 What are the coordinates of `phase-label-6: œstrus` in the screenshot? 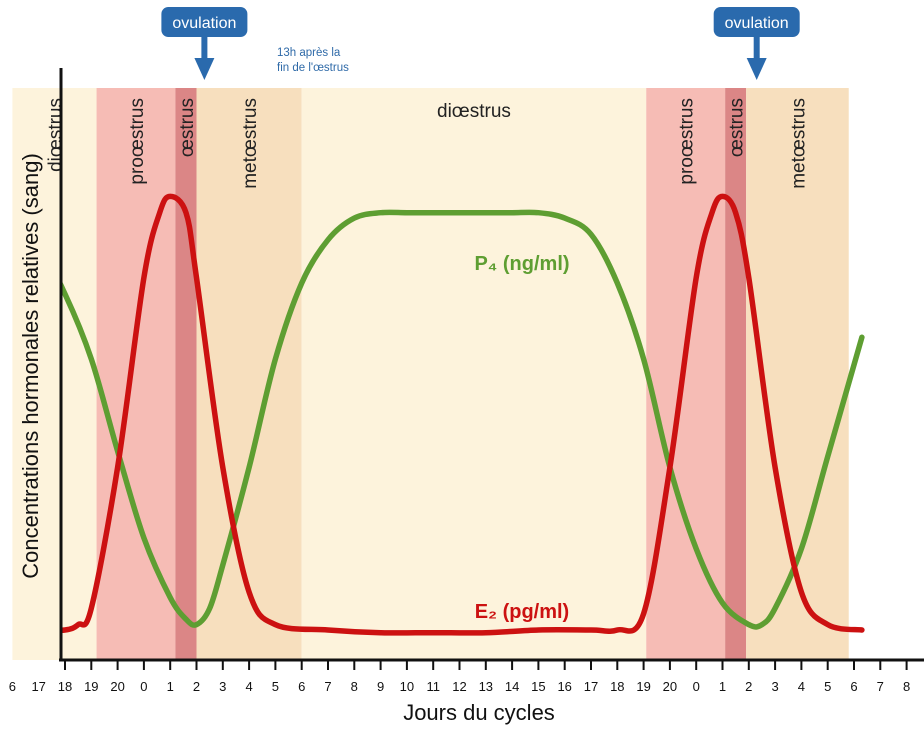 It's located at (737, 127).